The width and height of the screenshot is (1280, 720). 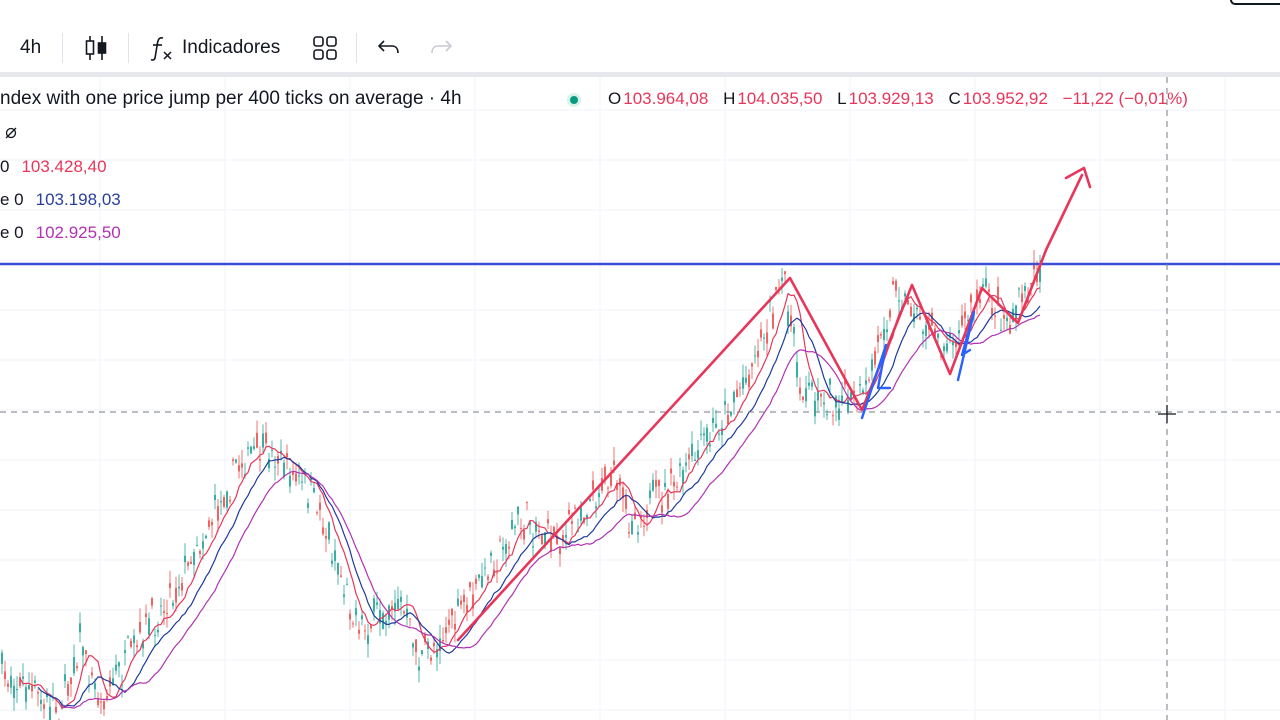 What do you see at coordinates (11, 133) in the screenshot?
I see `collapse-legend-icon` at bounding box center [11, 133].